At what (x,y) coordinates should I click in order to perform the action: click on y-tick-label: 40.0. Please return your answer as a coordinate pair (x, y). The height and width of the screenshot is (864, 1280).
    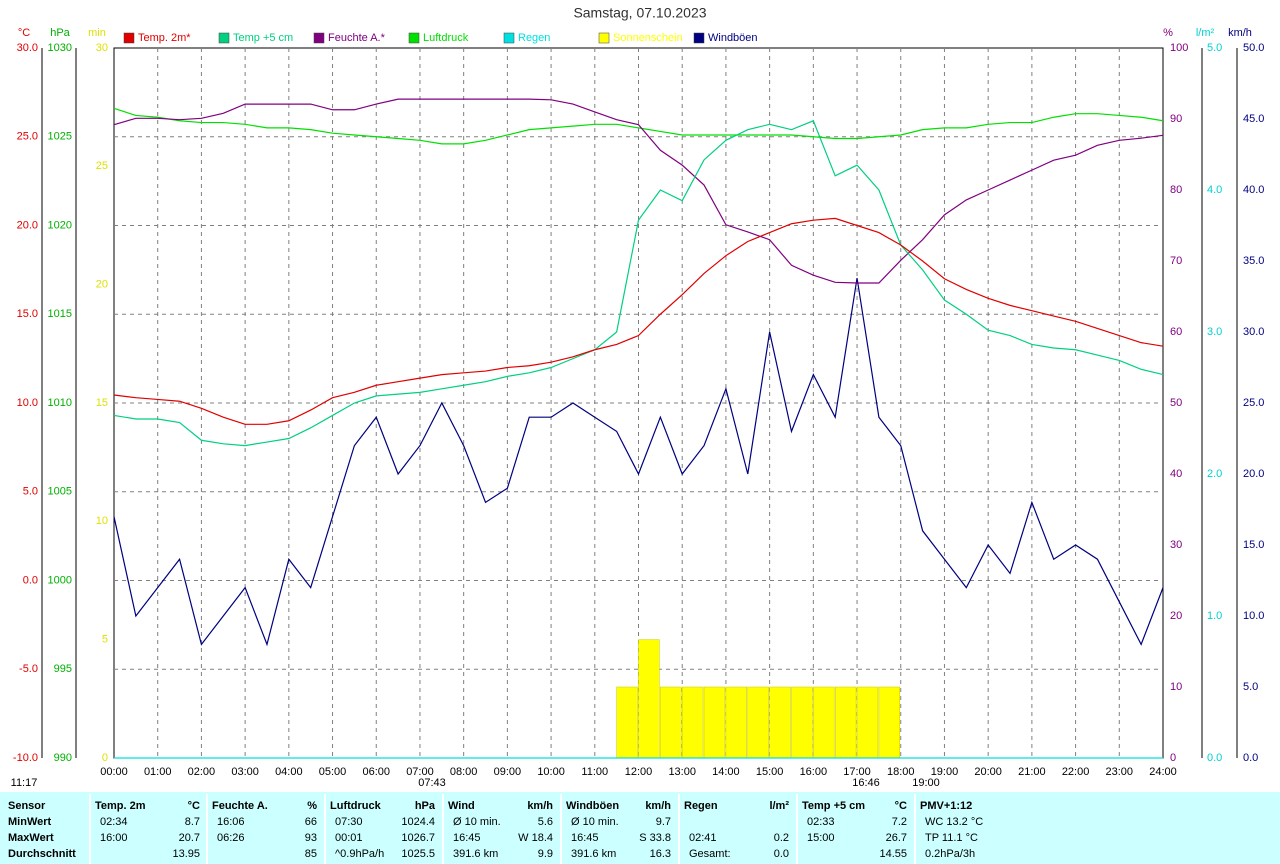
    Looking at the image, I should click on (1253, 190).